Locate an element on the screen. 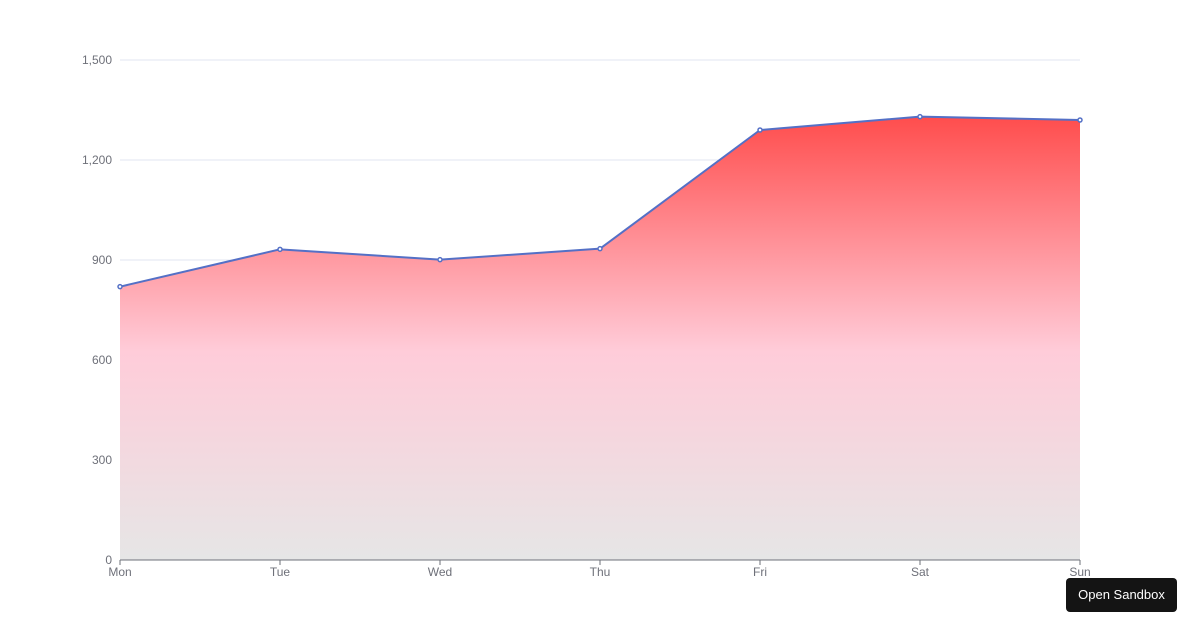 The height and width of the screenshot is (635, 1200). open-sandbox-button: Open Sandbox is located at coordinates (1121, 595).